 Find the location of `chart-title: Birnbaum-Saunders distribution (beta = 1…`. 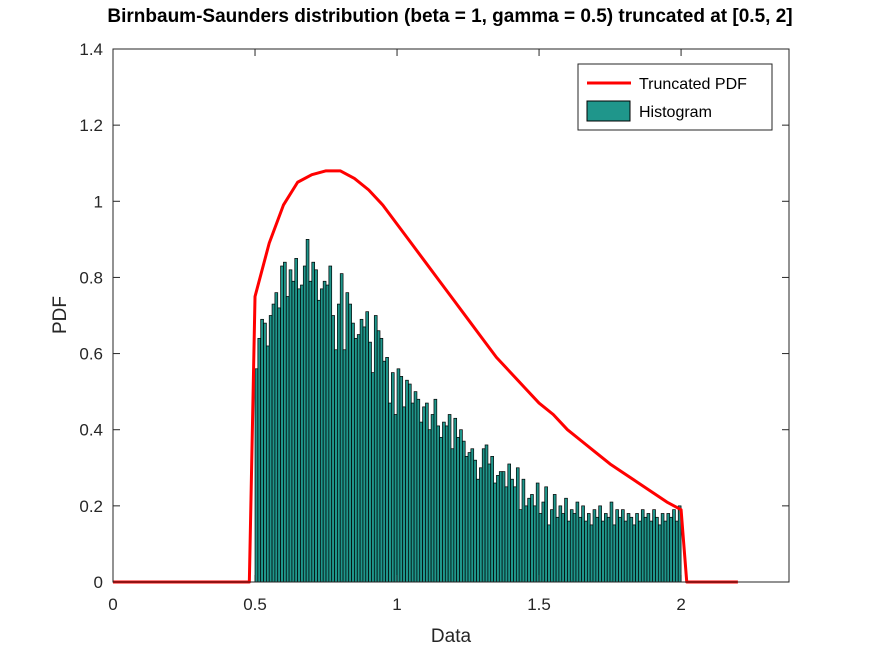

chart-title: Birnbaum-Saunders distribution (beta = 1… is located at coordinates (449, 16).